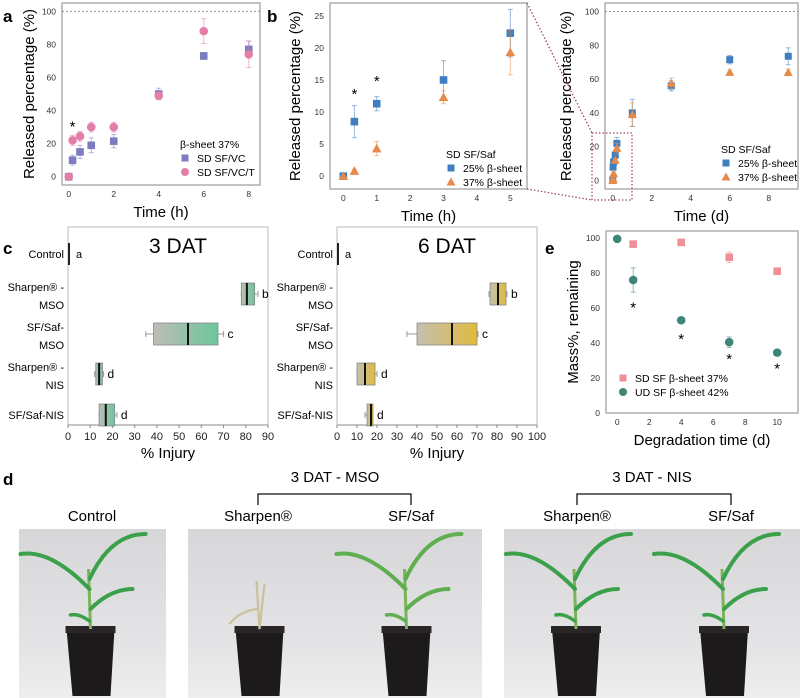 Image resolution: width=800 pixels, height=698 pixels. Describe the element at coordinates (209, 145) in the screenshot. I see `legend-title: β-sheet 37%` at that location.